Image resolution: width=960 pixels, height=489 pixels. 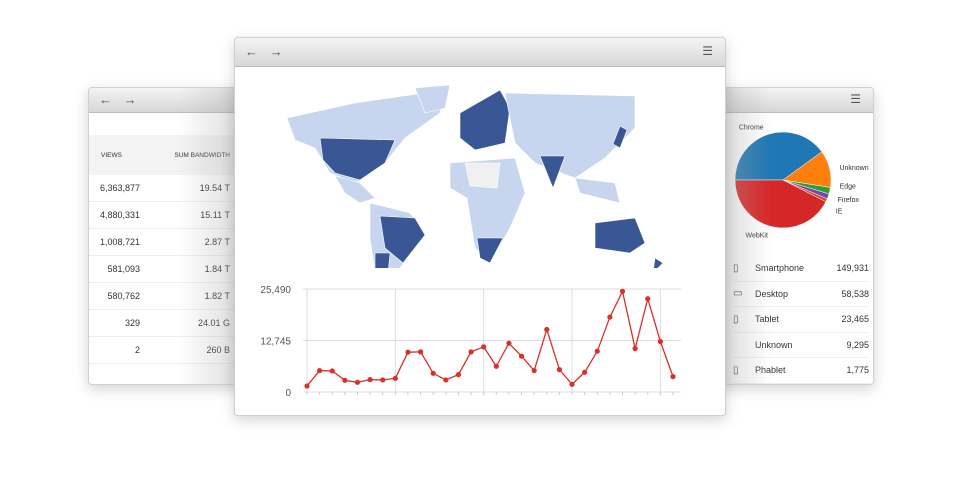 I want to click on col-views: VIEWS, so click(x=114, y=155).